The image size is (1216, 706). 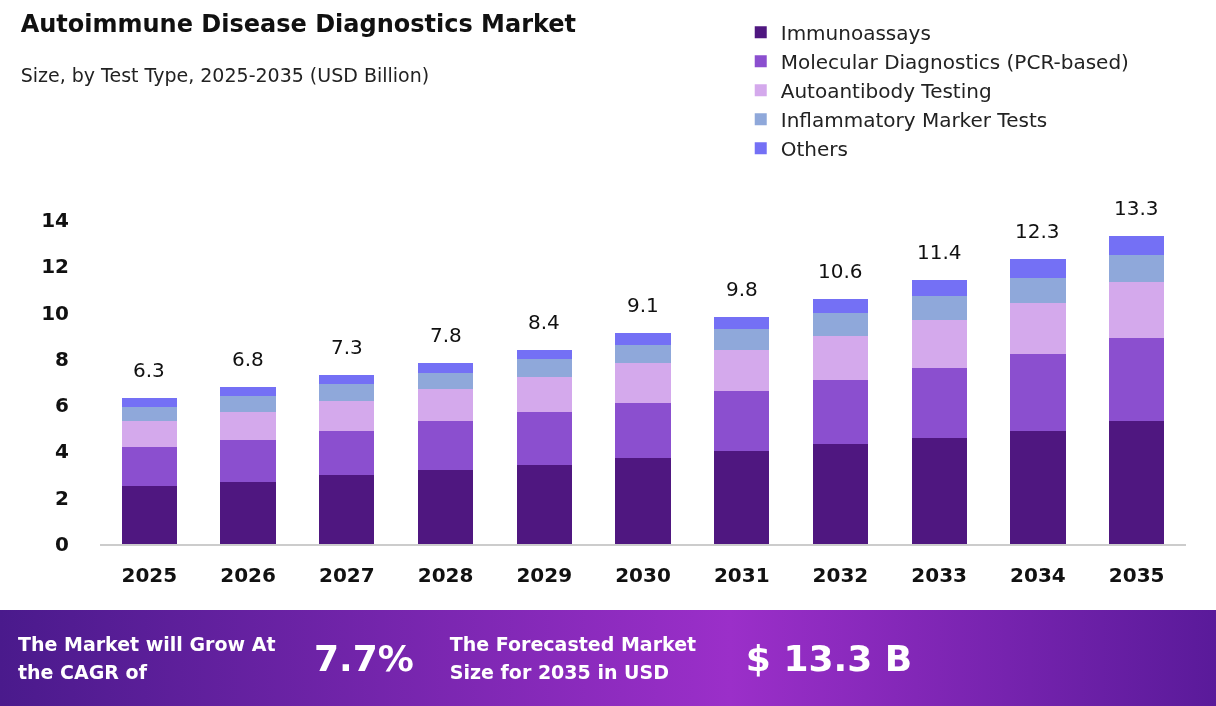 What do you see at coordinates (742, 289) in the screenshot?
I see `total-label: 9.8` at bounding box center [742, 289].